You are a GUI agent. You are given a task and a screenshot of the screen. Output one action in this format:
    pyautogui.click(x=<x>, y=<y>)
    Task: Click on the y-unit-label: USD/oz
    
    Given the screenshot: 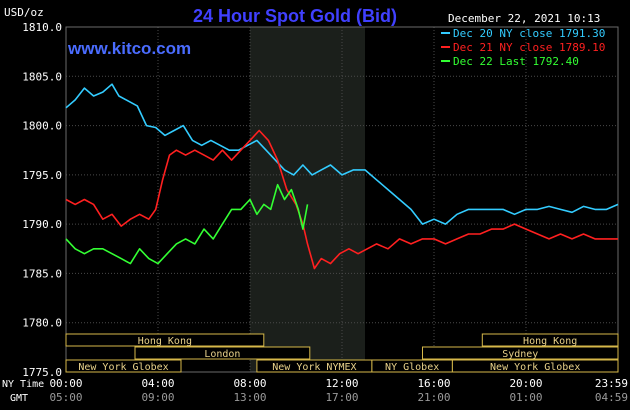 What is the action you would take?
    pyautogui.click(x=24, y=12)
    